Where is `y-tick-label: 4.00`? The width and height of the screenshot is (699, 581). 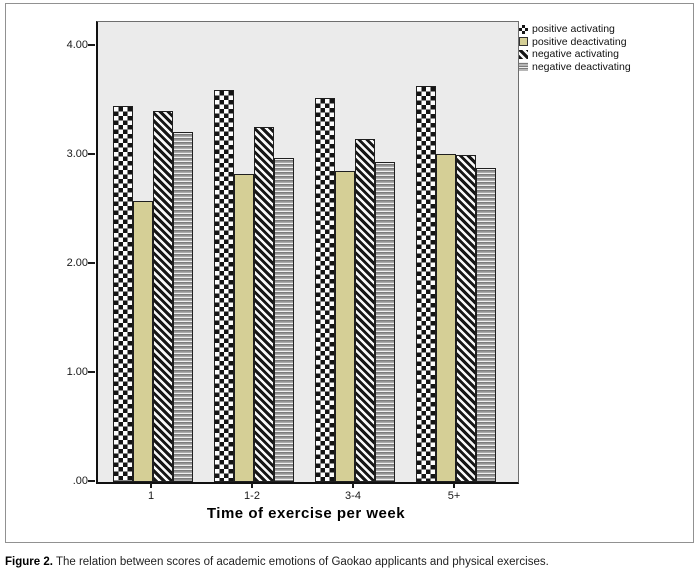 y-tick-label: 4.00 is located at coordinates (77, 45).